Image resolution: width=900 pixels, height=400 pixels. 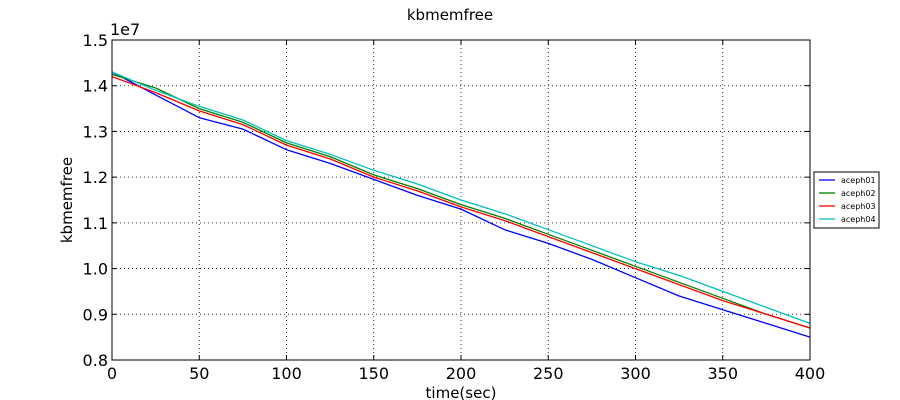 What do you see at coordinates (373, 373) in the screenshot?
I see `x-tick-label: 150` at bounding box center [373, 373].